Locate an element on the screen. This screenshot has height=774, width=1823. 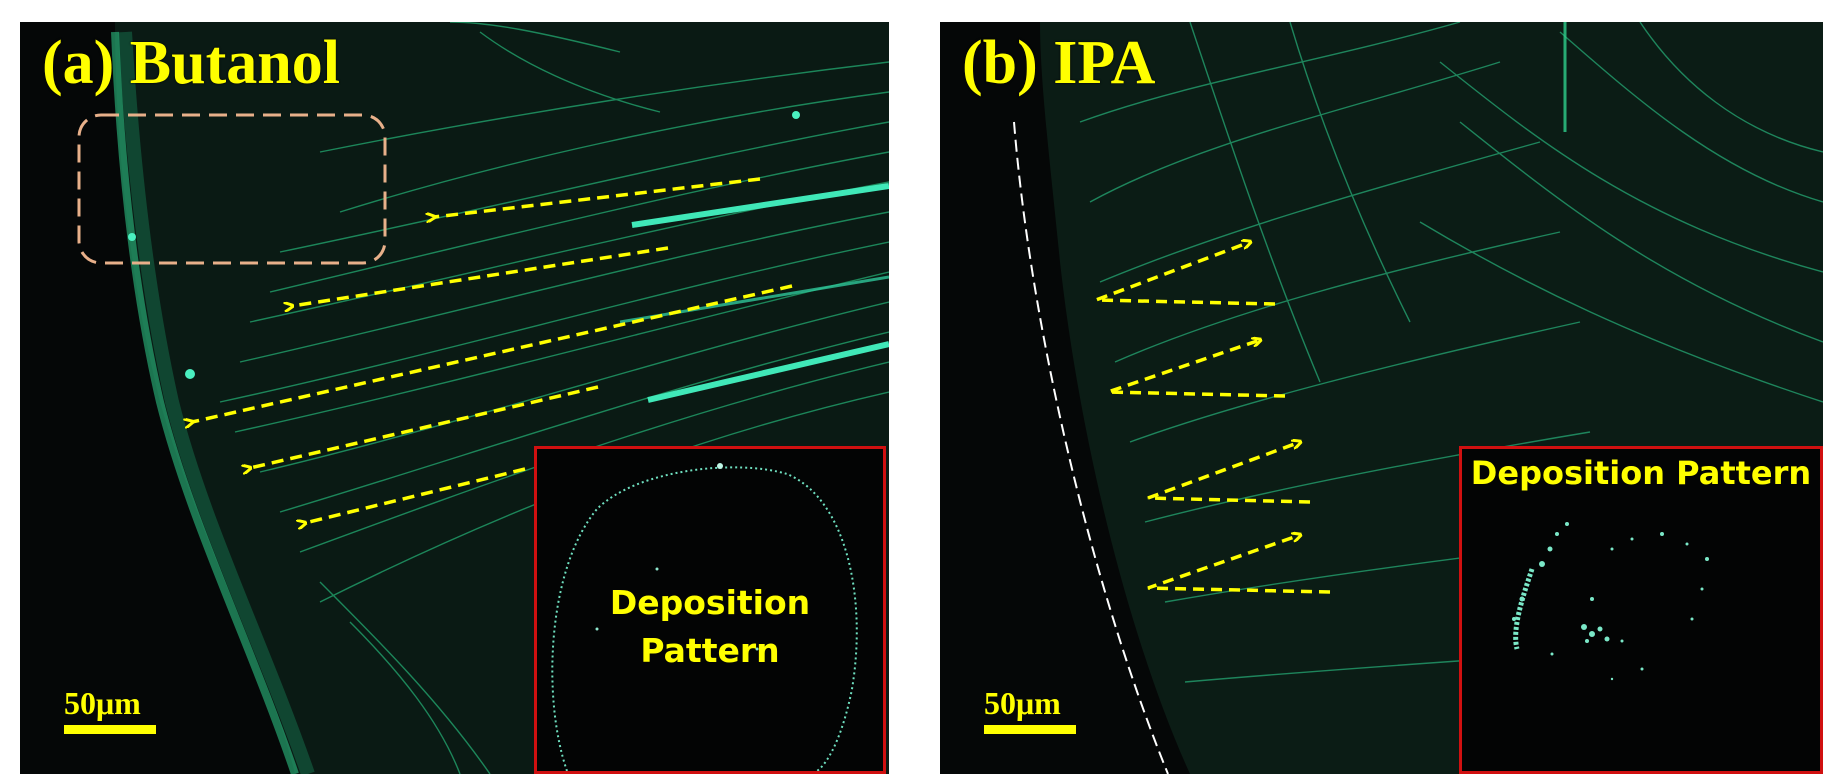
inset-label-line2: Pattern is located at coordinates (710, 650).